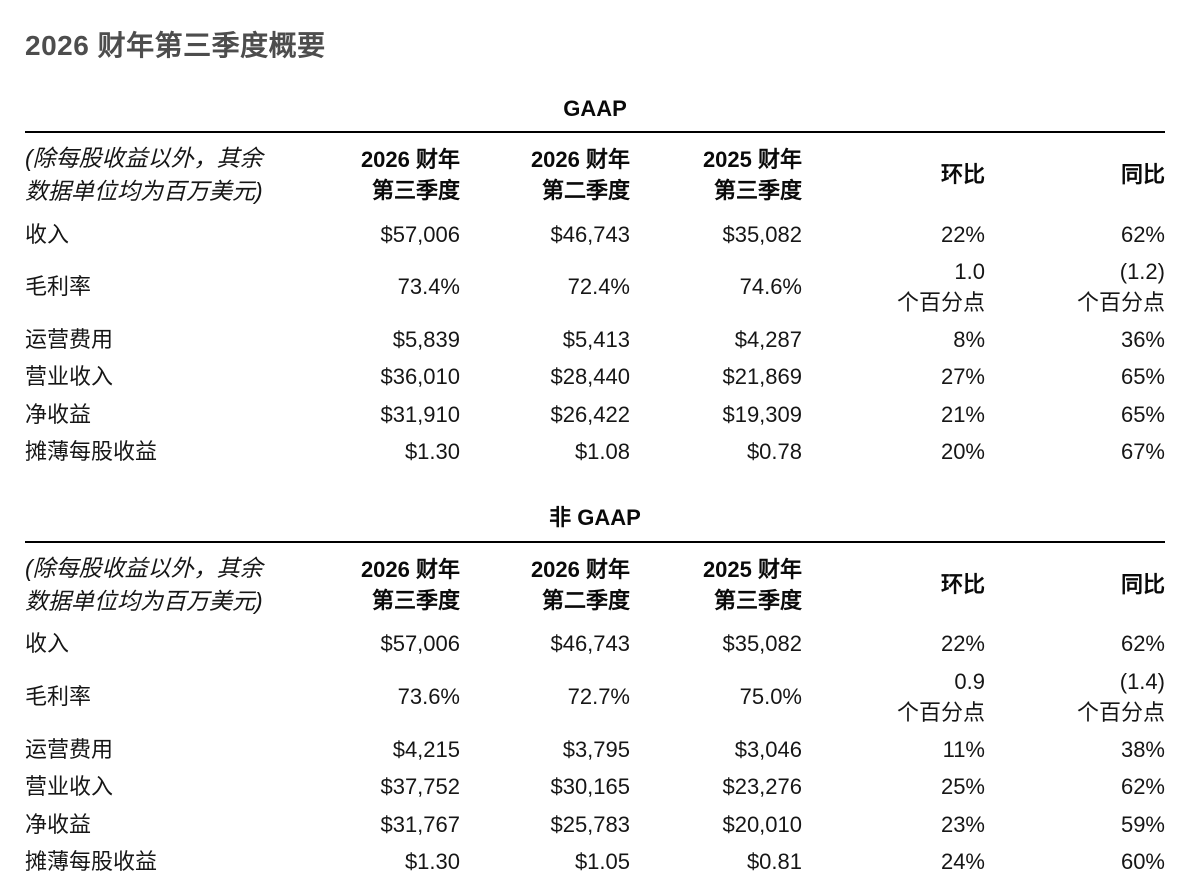  Describe the element at coordinates (426, 340) in the screenshot. I see `metric-value: $5,839` at that location.